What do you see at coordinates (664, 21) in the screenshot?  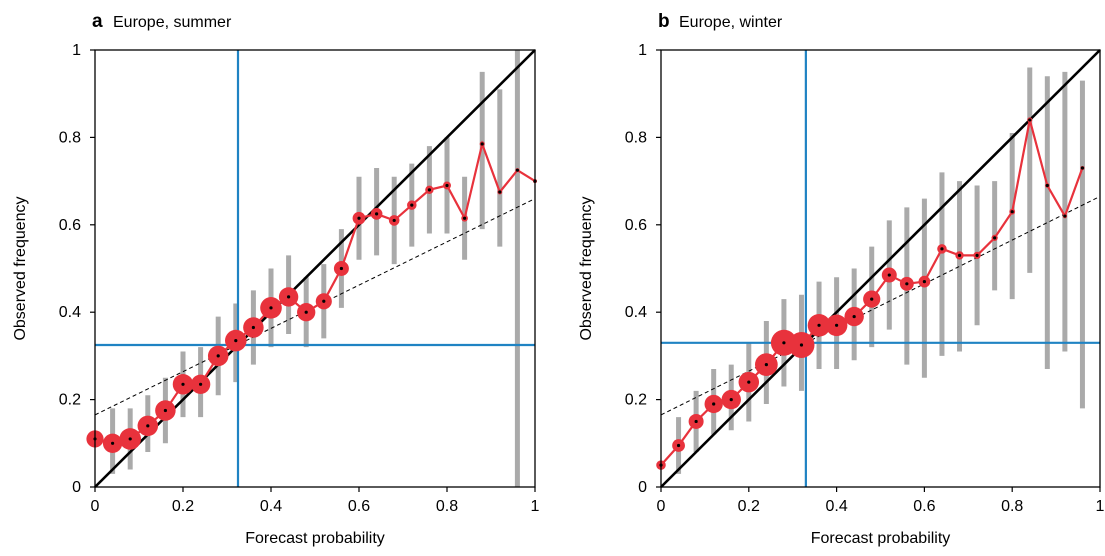 I see `panel-letter: b` at bounding box center [664, 21].